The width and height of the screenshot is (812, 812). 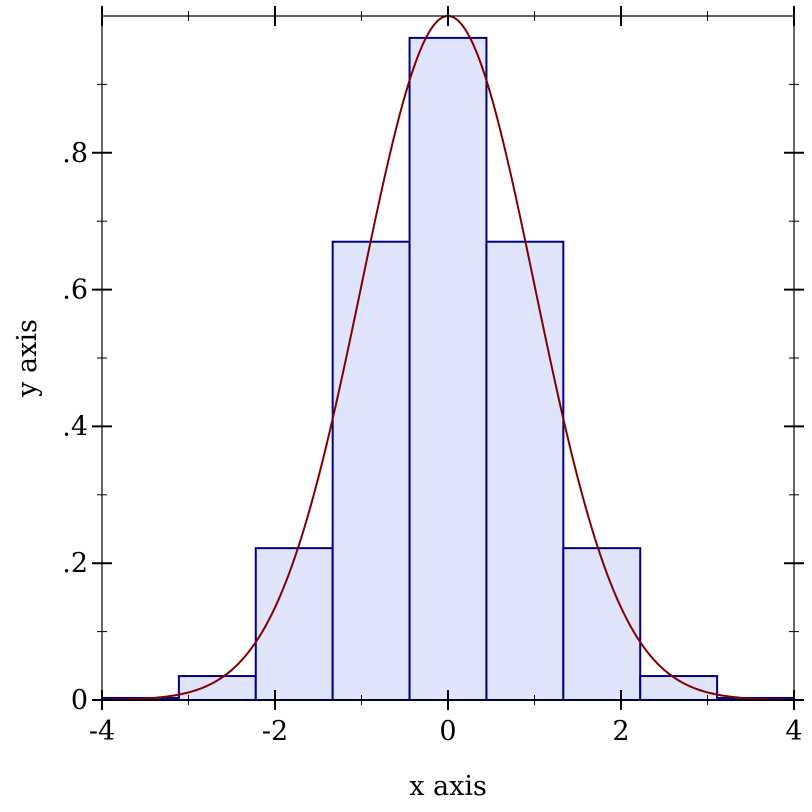 What do you see at coordinates (793, 731) in the screenshot?
I see `x-tick-label: 4` at bounding box center [793, 731].